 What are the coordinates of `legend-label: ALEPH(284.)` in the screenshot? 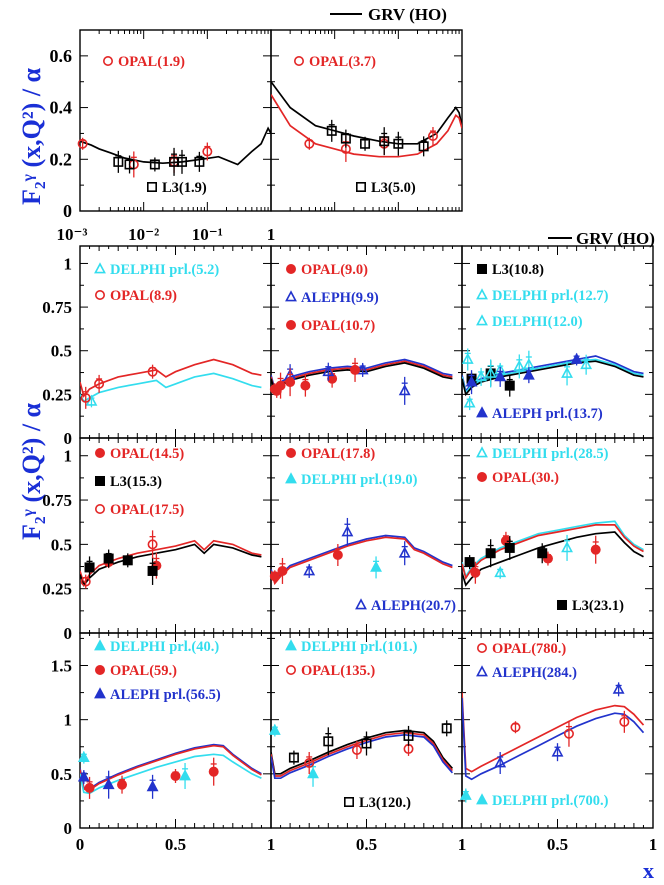 It's located at (534, 673).